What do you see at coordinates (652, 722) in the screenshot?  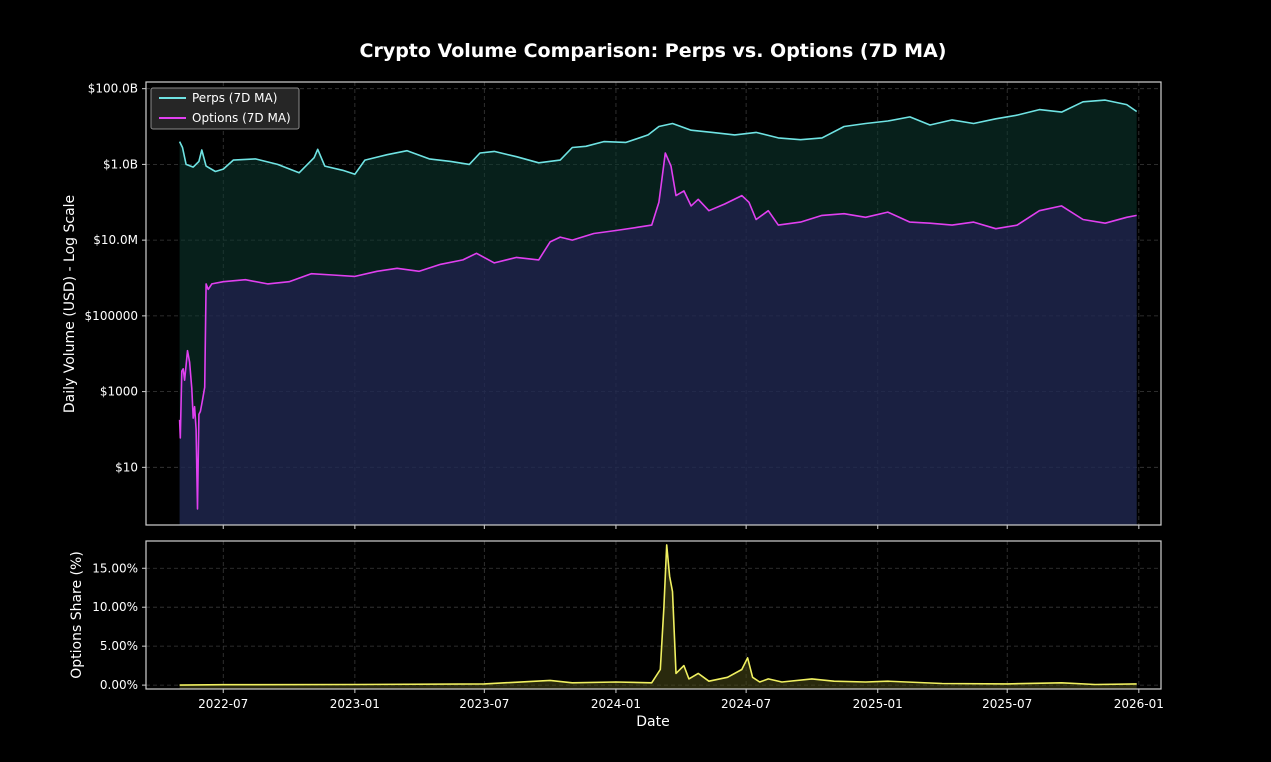 I see `x-axis-label: Date` at bounding box center [652, 722].